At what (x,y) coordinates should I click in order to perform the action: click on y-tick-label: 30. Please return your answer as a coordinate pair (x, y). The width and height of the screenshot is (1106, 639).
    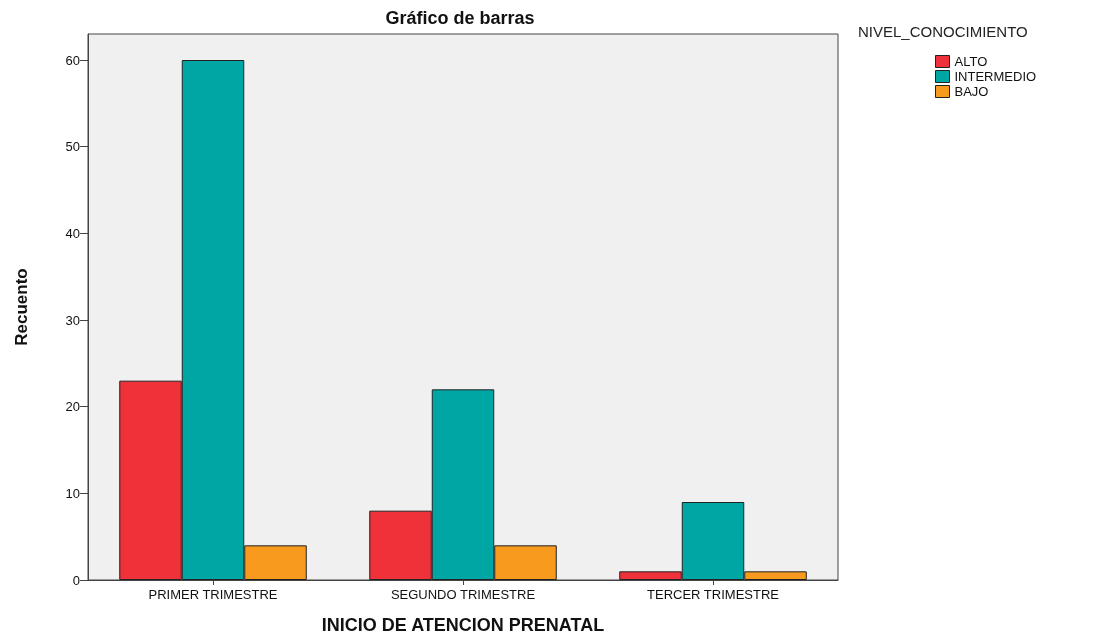
    Looking at the image, I should click on (72, 320).